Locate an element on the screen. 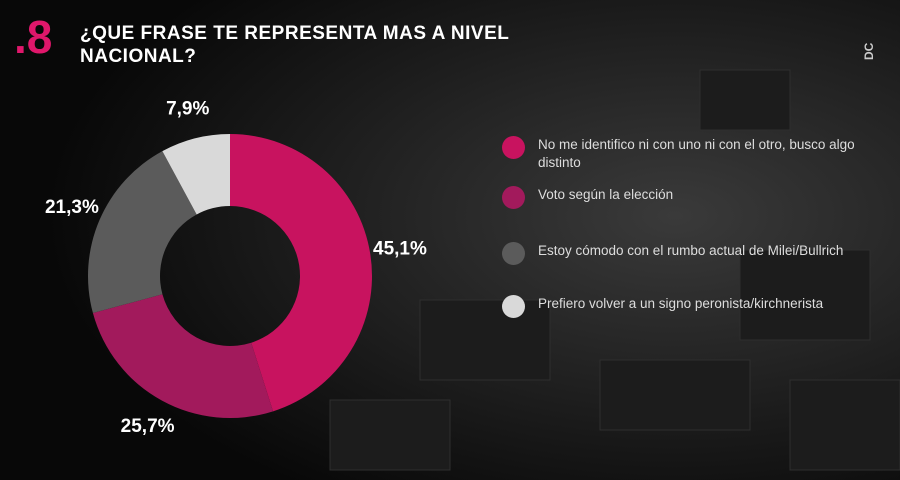 The image size is (900, 480). brand: DC is located at coordinates (869, 51).